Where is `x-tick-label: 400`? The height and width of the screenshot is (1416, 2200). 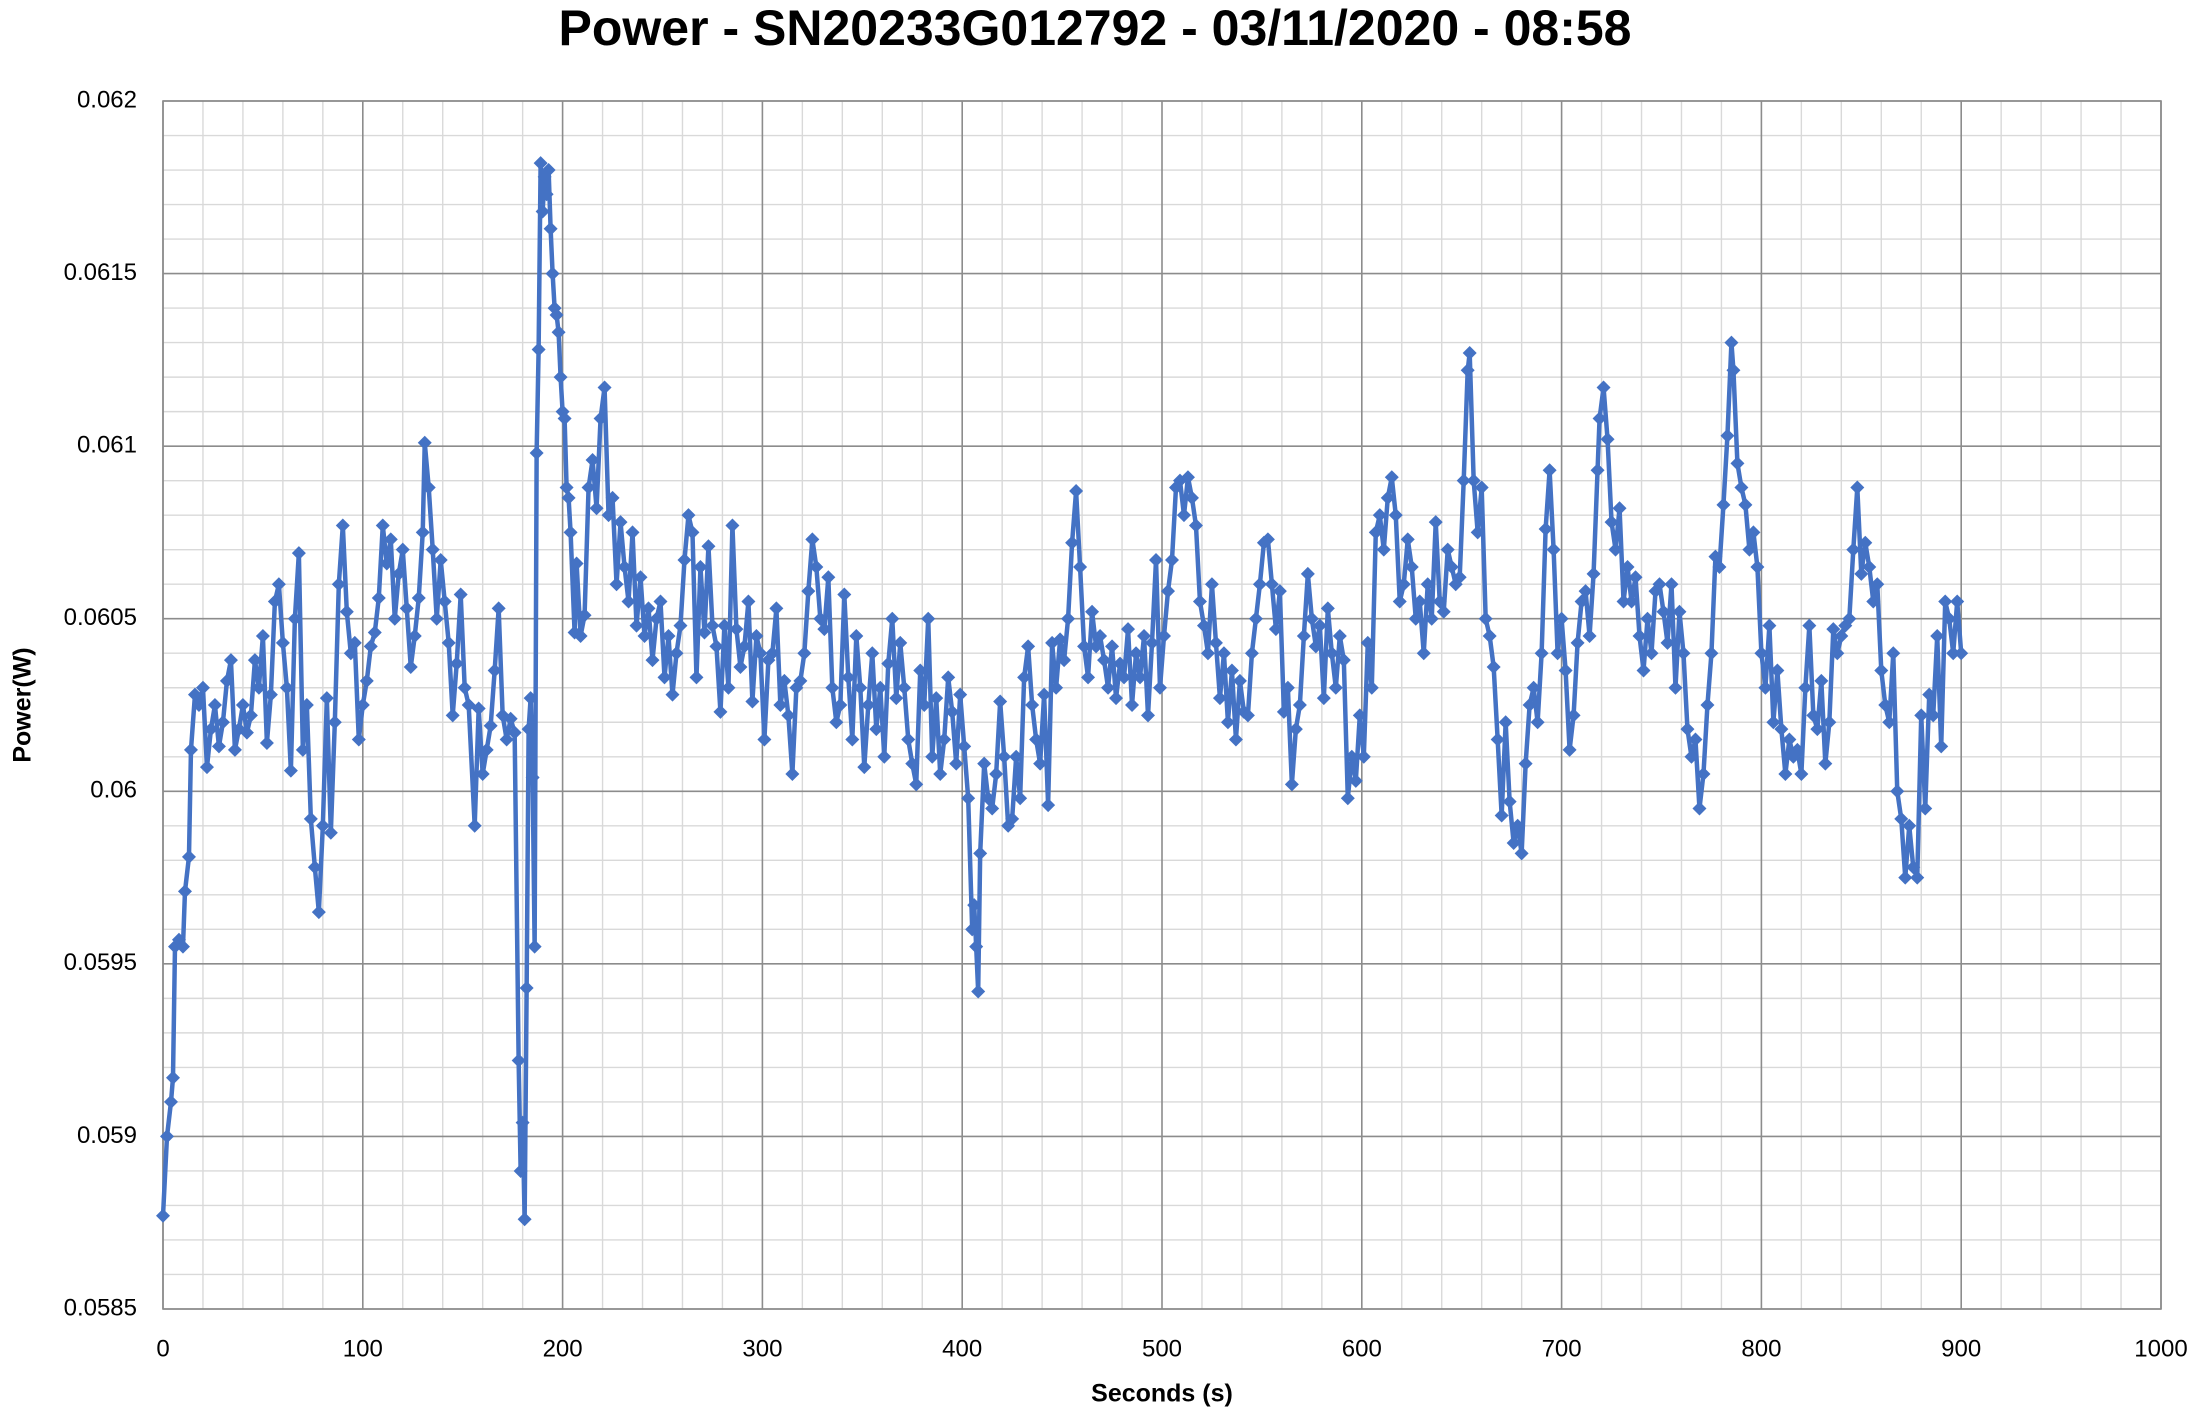
x-tick-label: 400 is located at coordinates (962, 1348).